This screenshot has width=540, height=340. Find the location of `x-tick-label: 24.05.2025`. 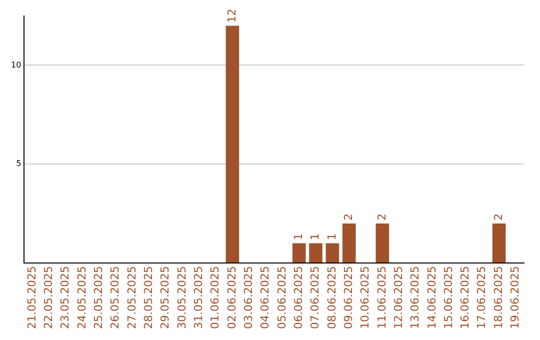

x-tick-label: 24.05.2025 is located at coordinates (81, 298).